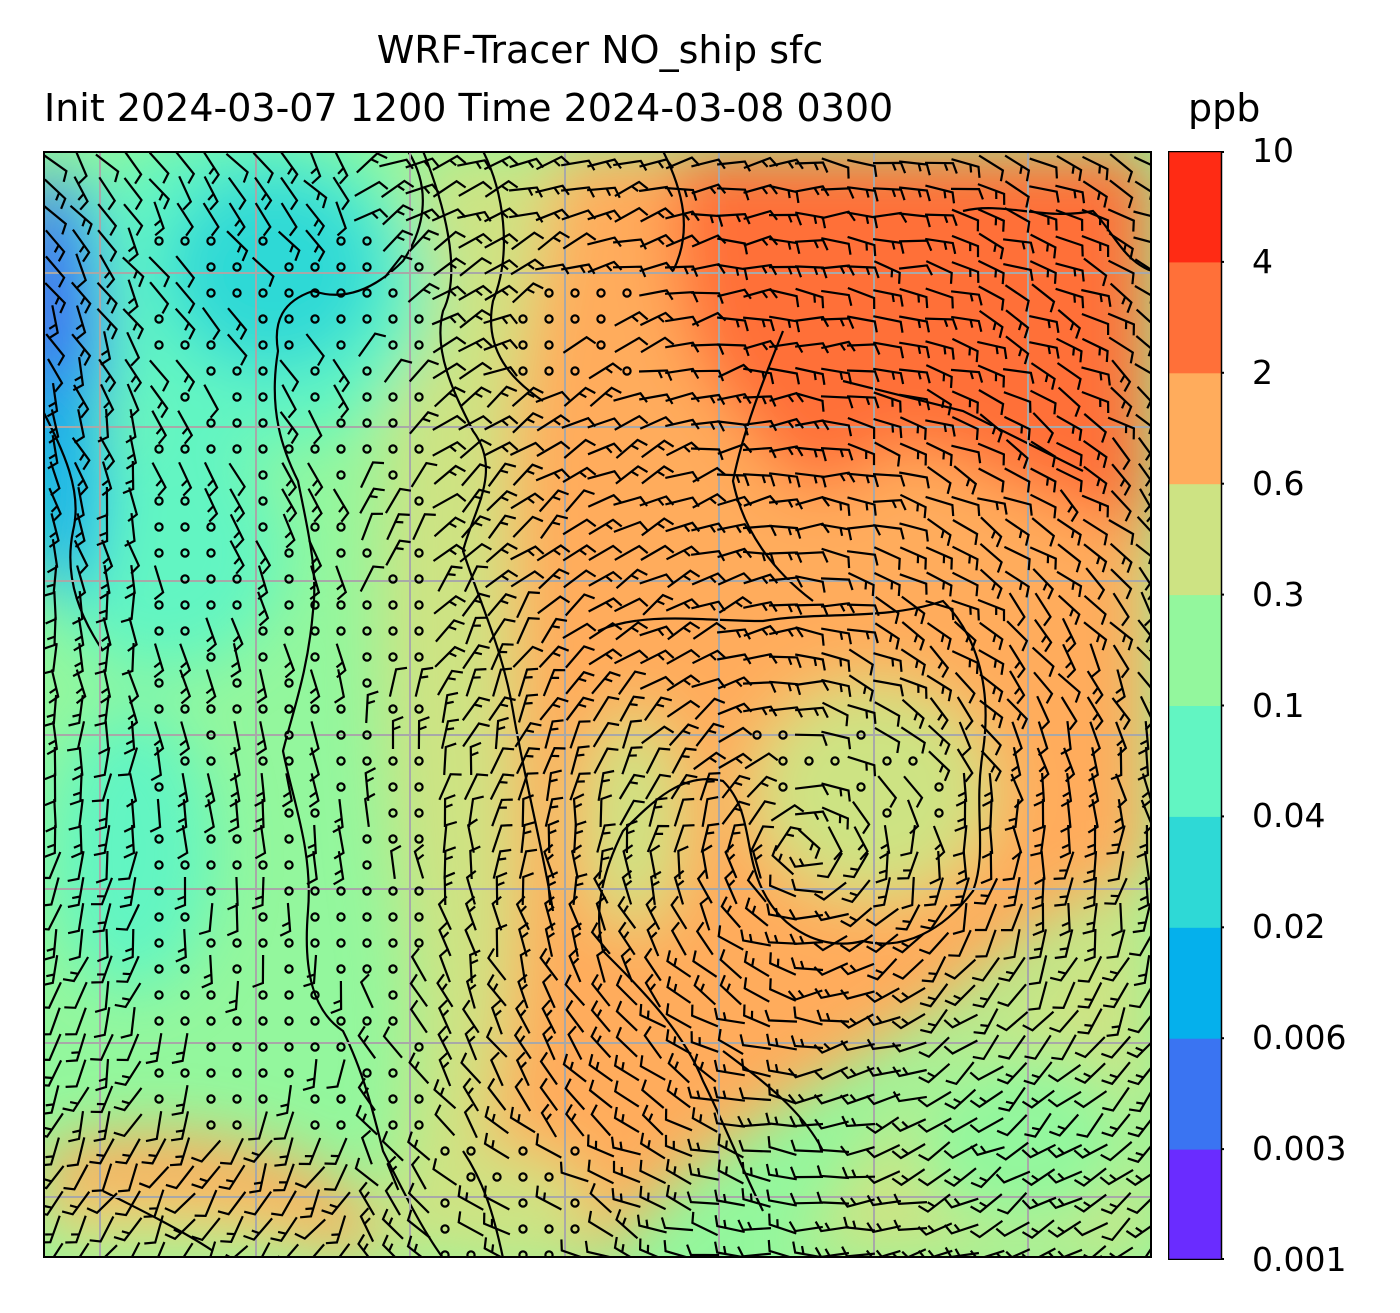 The height and width of the screenshot is (1313, 1400). What do you see at coordinates (1195, 1204) in the screenshot?
I see `colorbar-segment` at bounding box center [1195, 1204].